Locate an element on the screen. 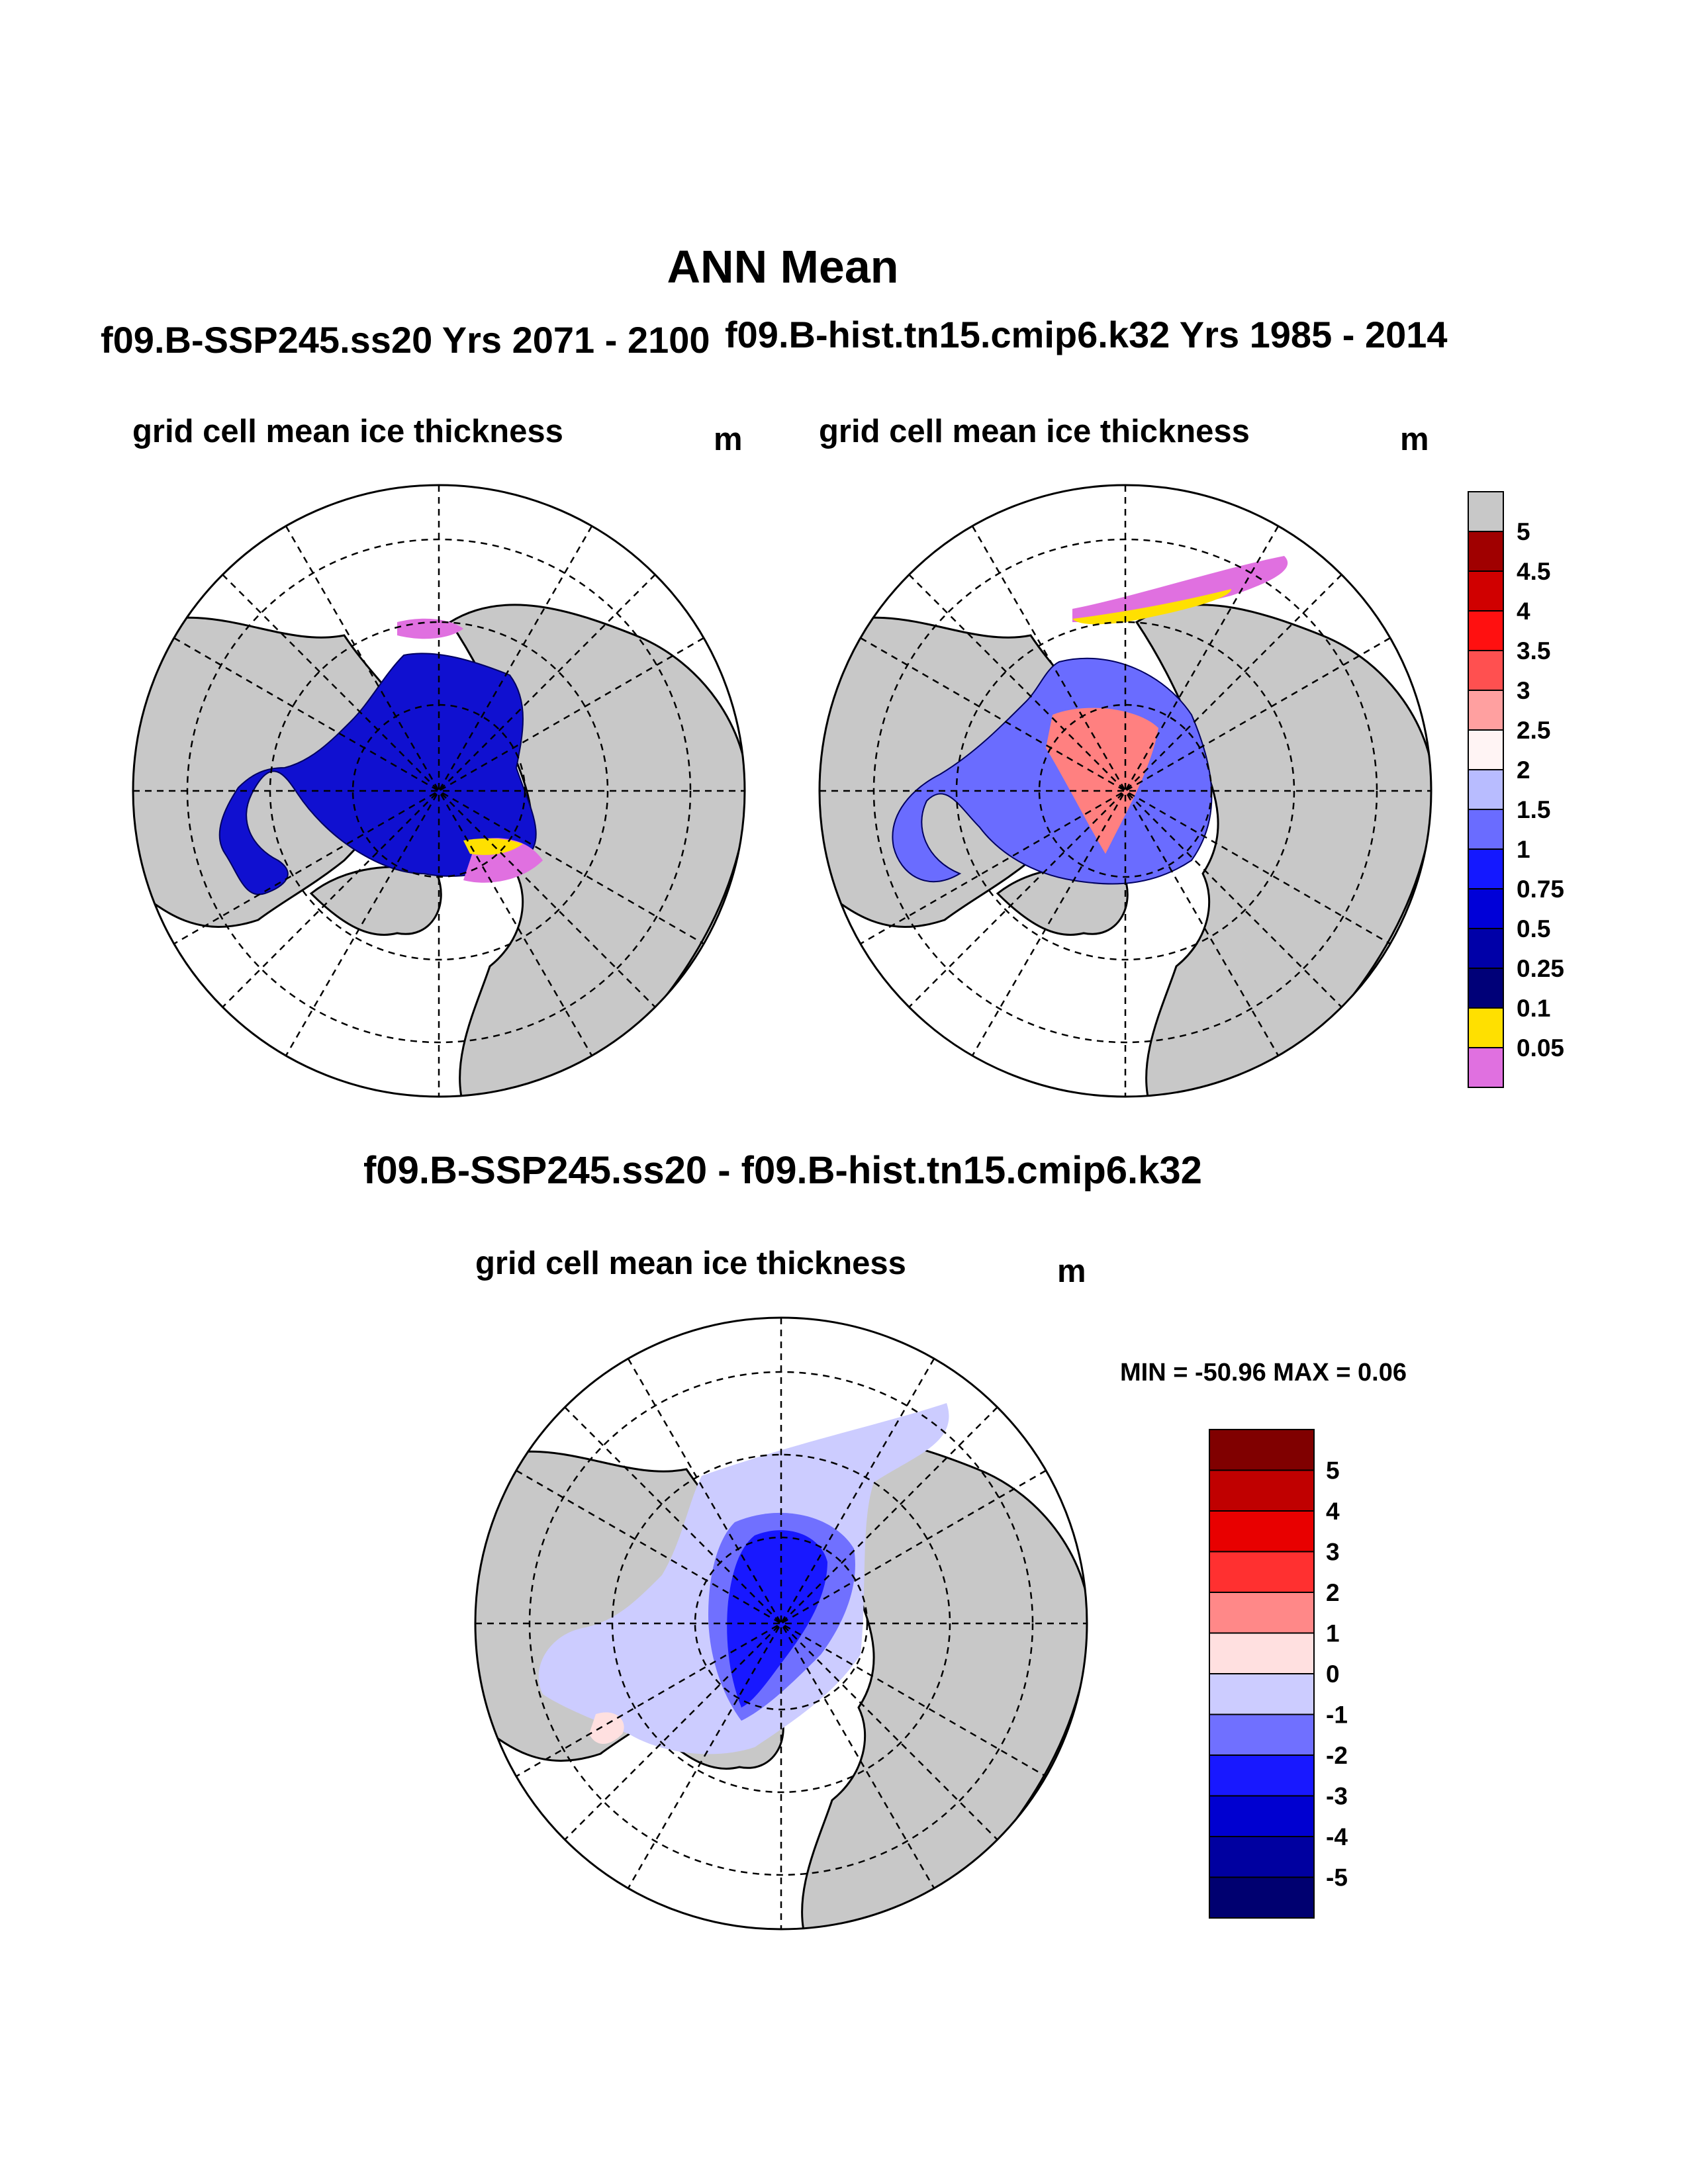  colorbar-top-tick-label: 2 is located at coordinates (1523, 770).